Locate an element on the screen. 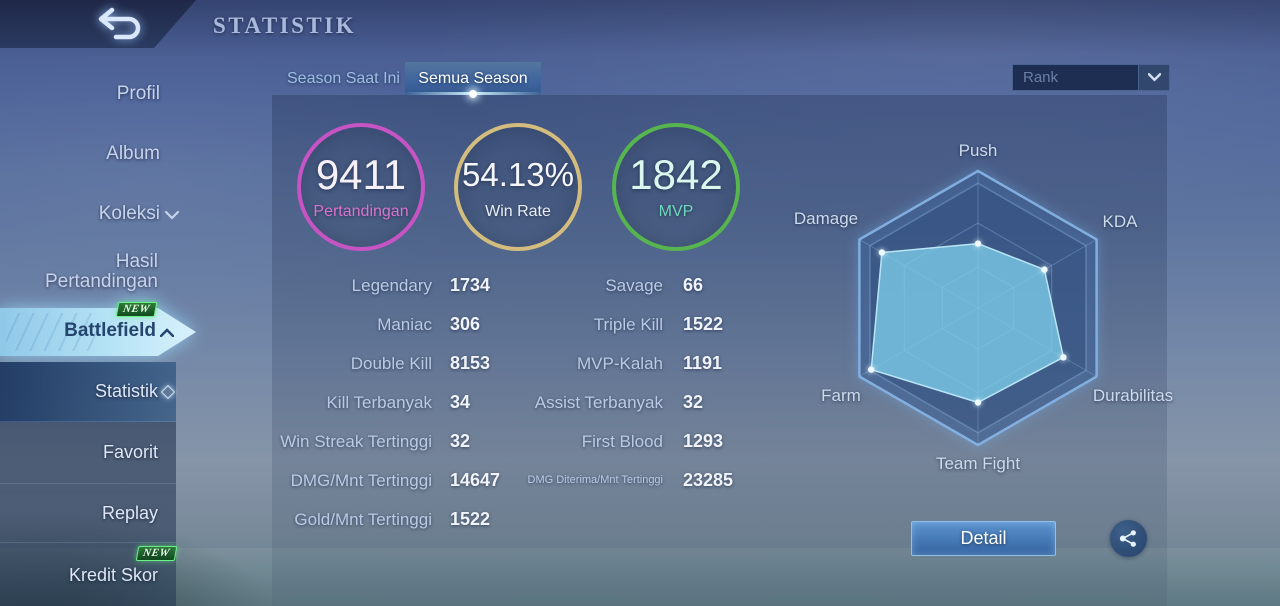 The height and width of the screenshot is (606, 1280). radar-label-farm: Farm is located at coordinates (841, 395).